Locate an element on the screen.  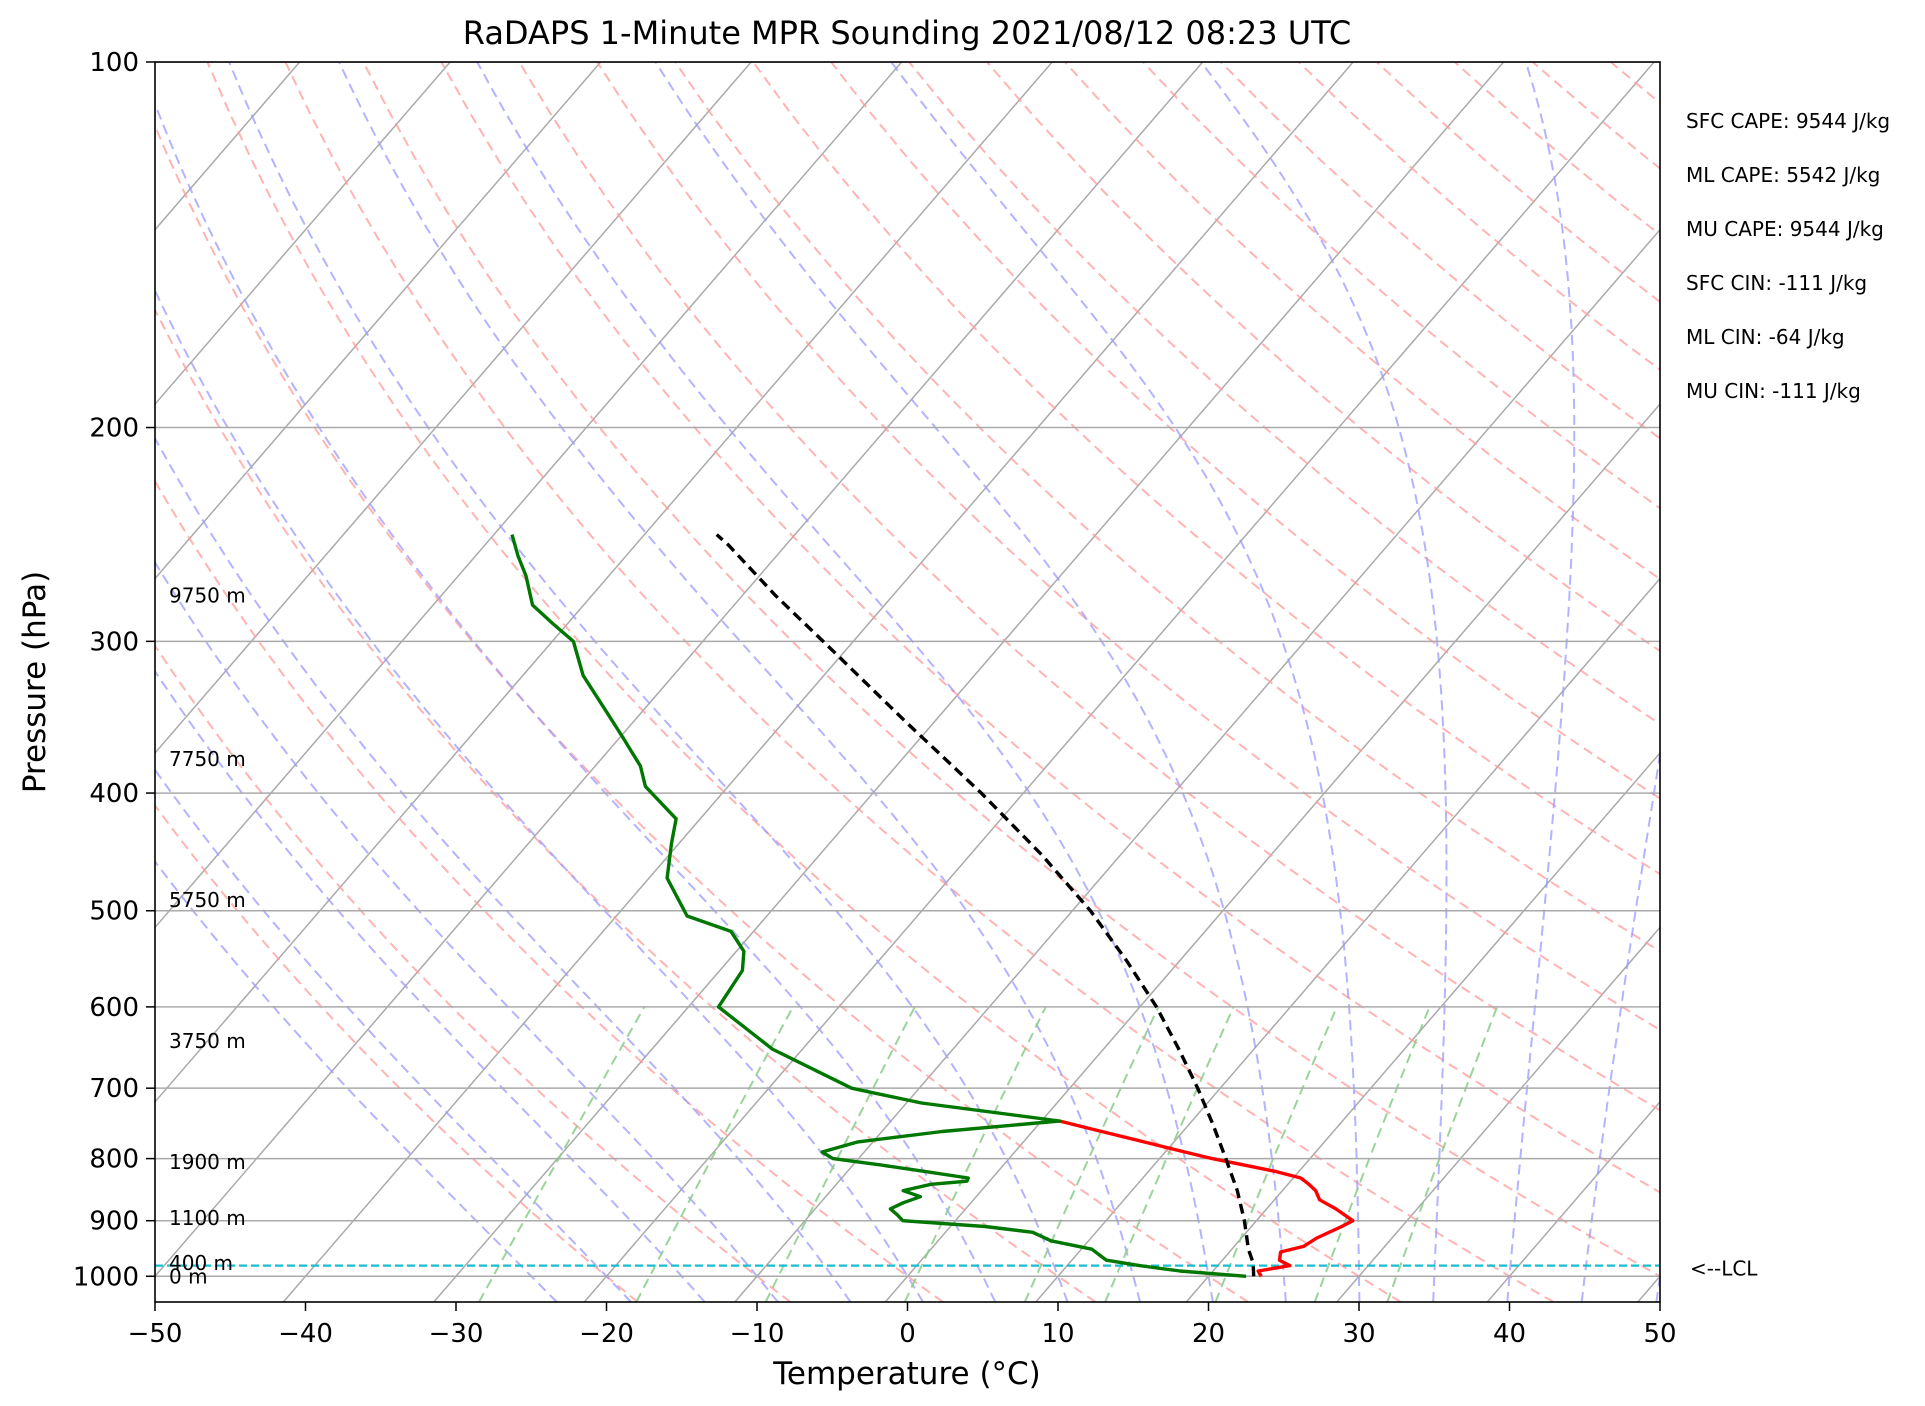
x-axis: −50 −40 −30 −20 −10 0 10 20 30 40 50 is located at coordinates (902, 1325).